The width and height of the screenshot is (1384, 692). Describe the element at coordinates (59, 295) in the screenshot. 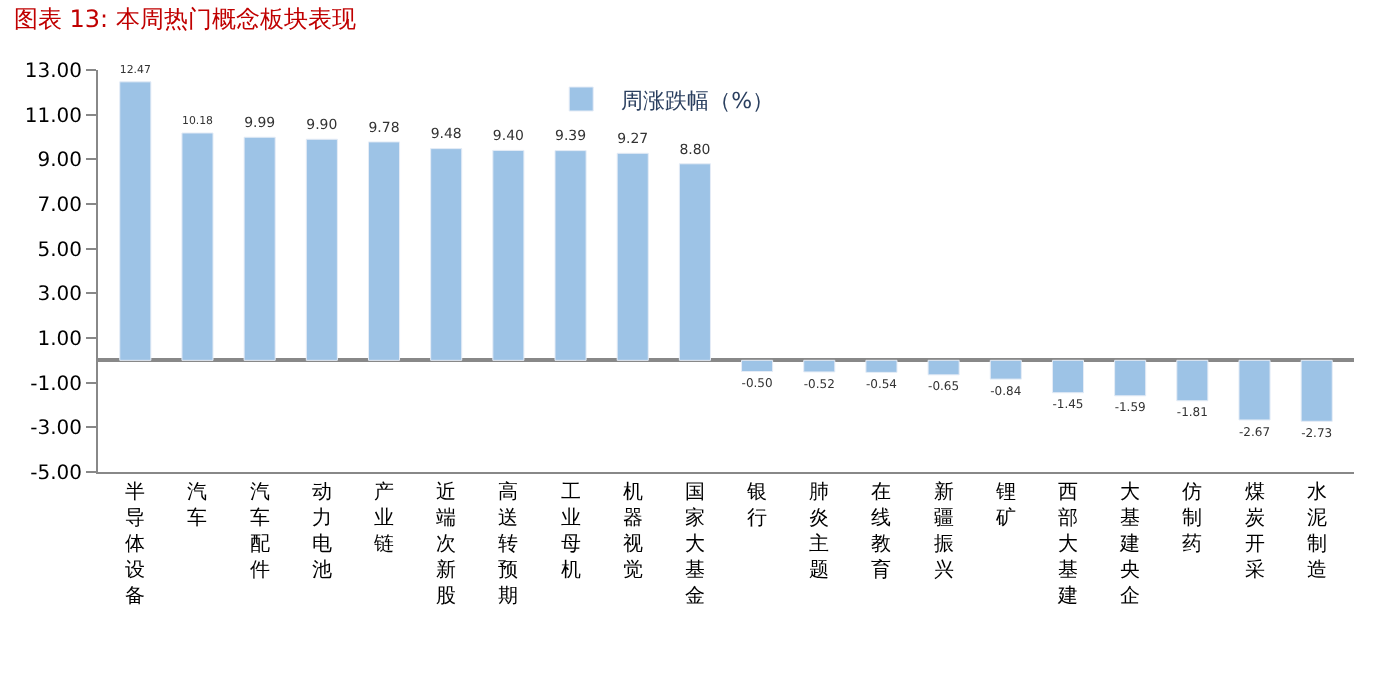

I see `y-tick-label: 3.00` at that location.